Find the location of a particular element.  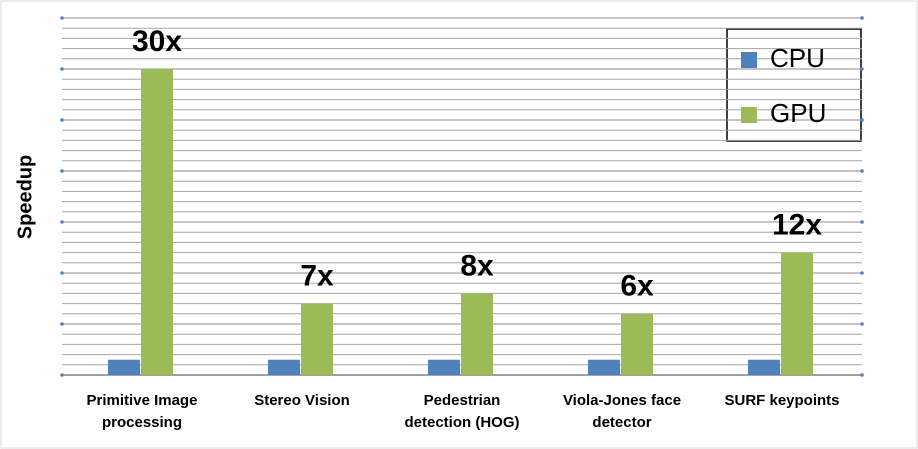

x-tick-label: Stereo Vision is located at coordinates (302, 400).